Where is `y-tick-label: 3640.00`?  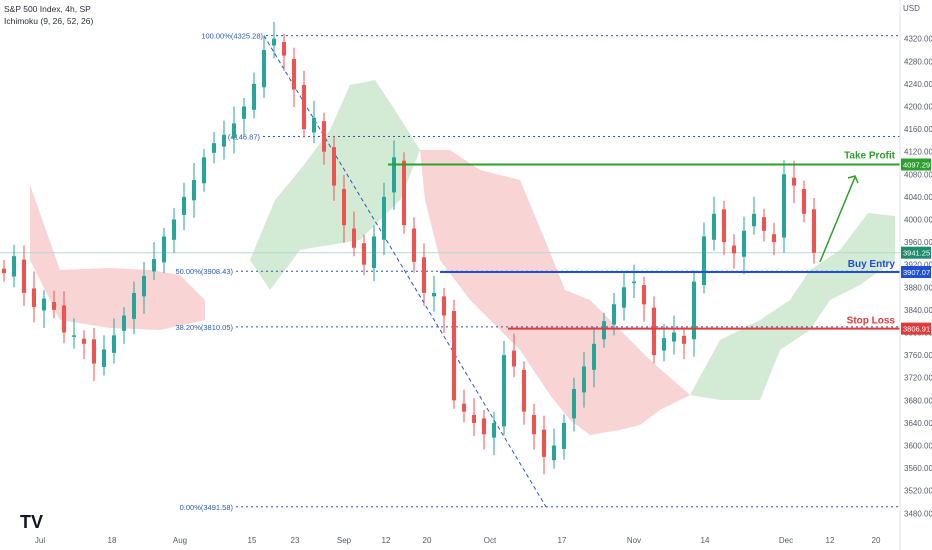 y-tick-label: 3640.00 is located at coordinates (918, 423).